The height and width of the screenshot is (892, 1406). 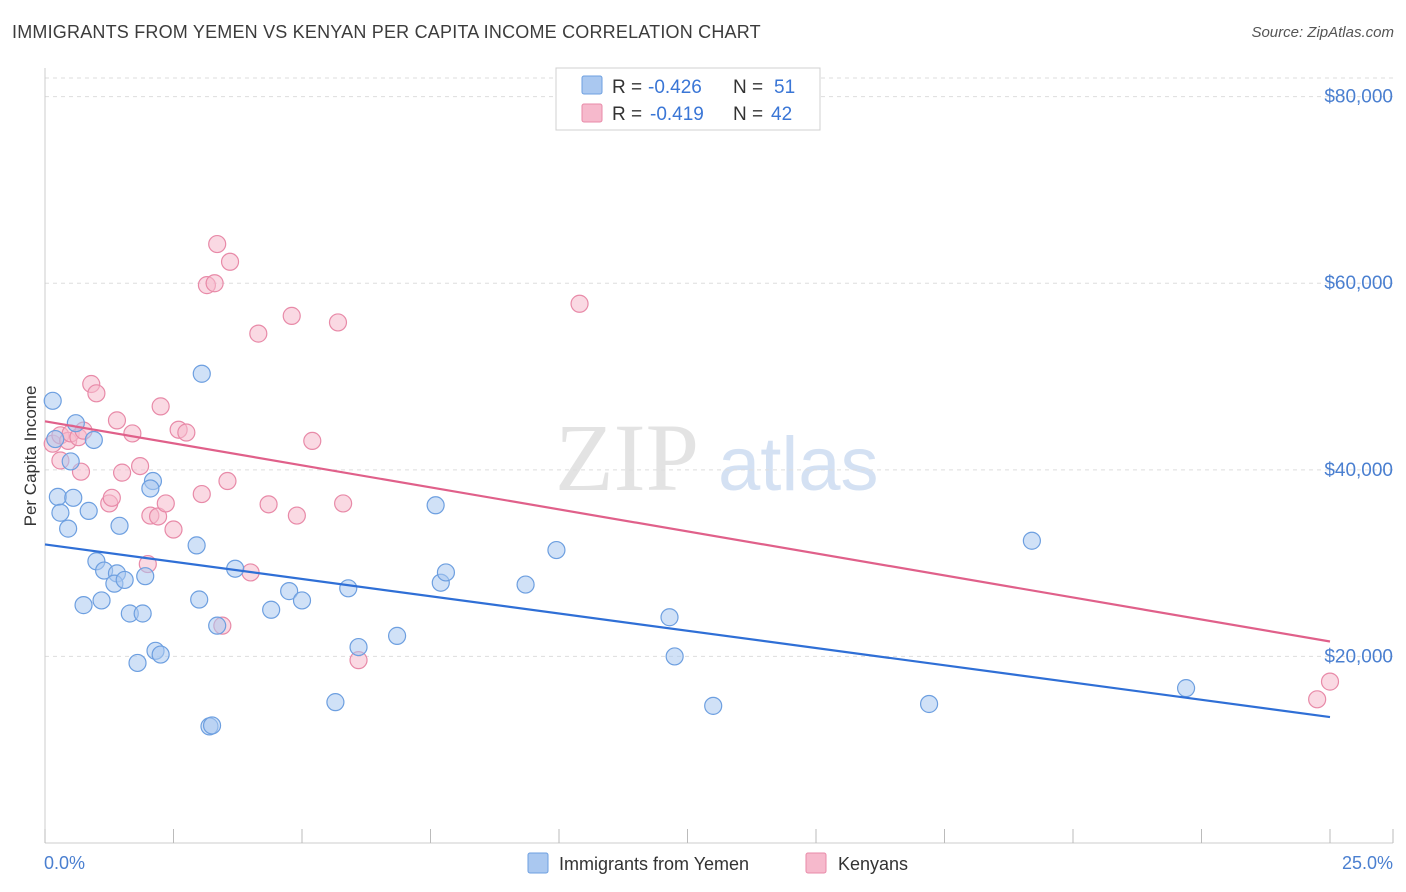 What do you see at coordinates (748, 114) in the screenshot?
I see `legend-n-label-pink: N =` at bounding box center [748, 114].